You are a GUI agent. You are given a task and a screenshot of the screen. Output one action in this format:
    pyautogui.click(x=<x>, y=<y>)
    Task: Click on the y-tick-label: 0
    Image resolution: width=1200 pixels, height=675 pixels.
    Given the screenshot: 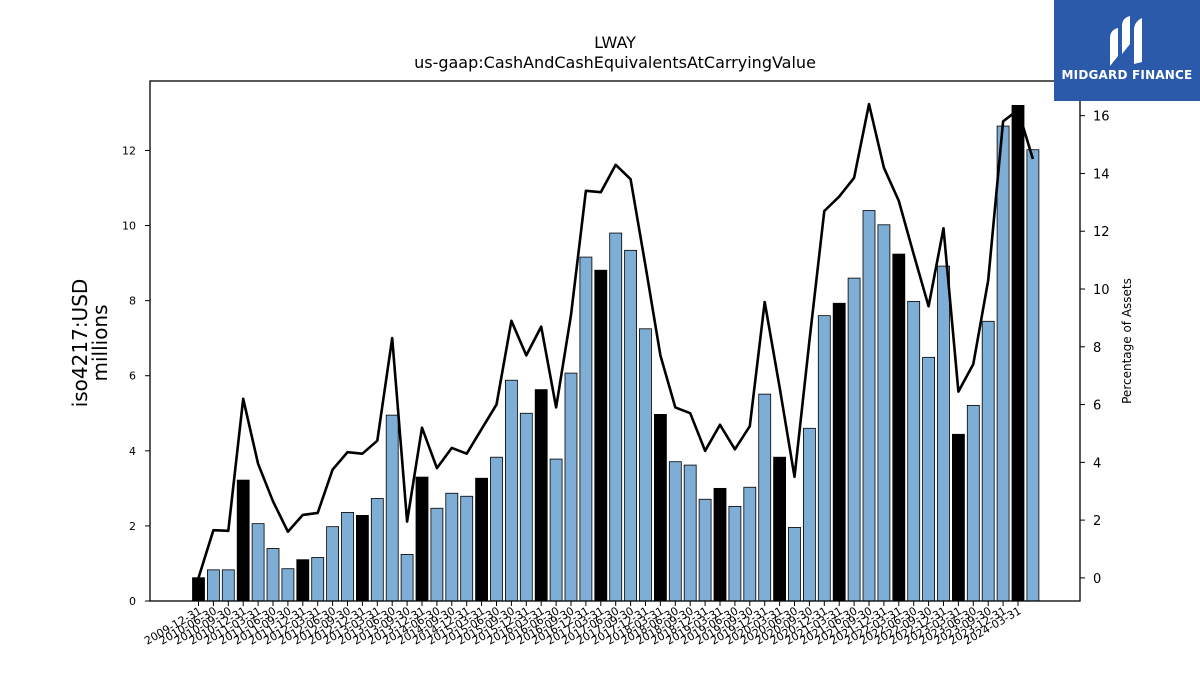 What is the action you would take?
    pyautogui.click(x=132, y=601)
    